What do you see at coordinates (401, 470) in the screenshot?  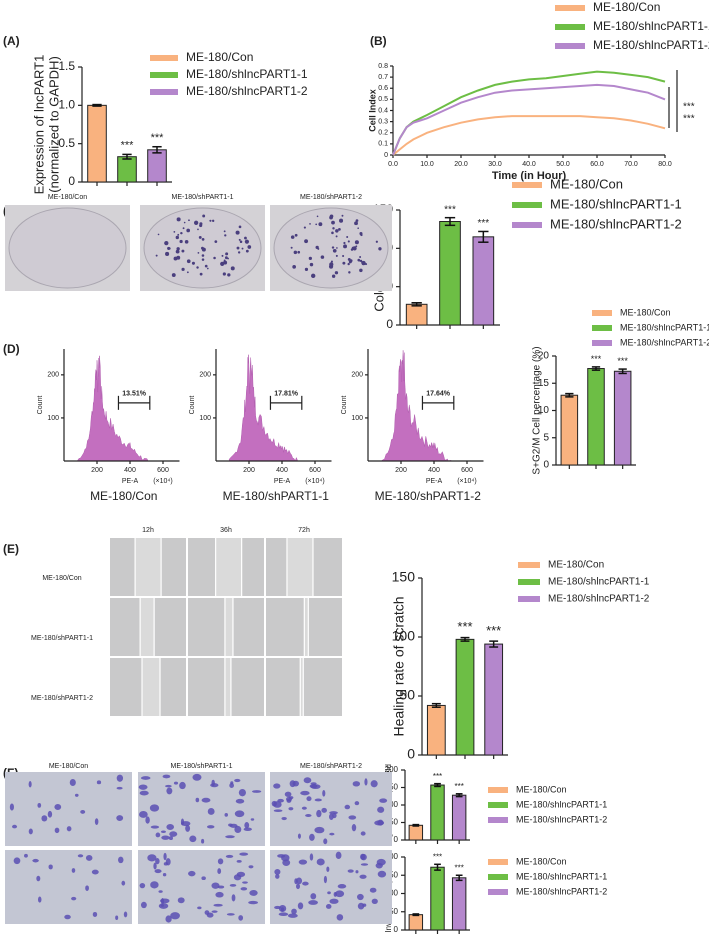 I see `x-tick-label: 200` at bounding box center [401, 470].